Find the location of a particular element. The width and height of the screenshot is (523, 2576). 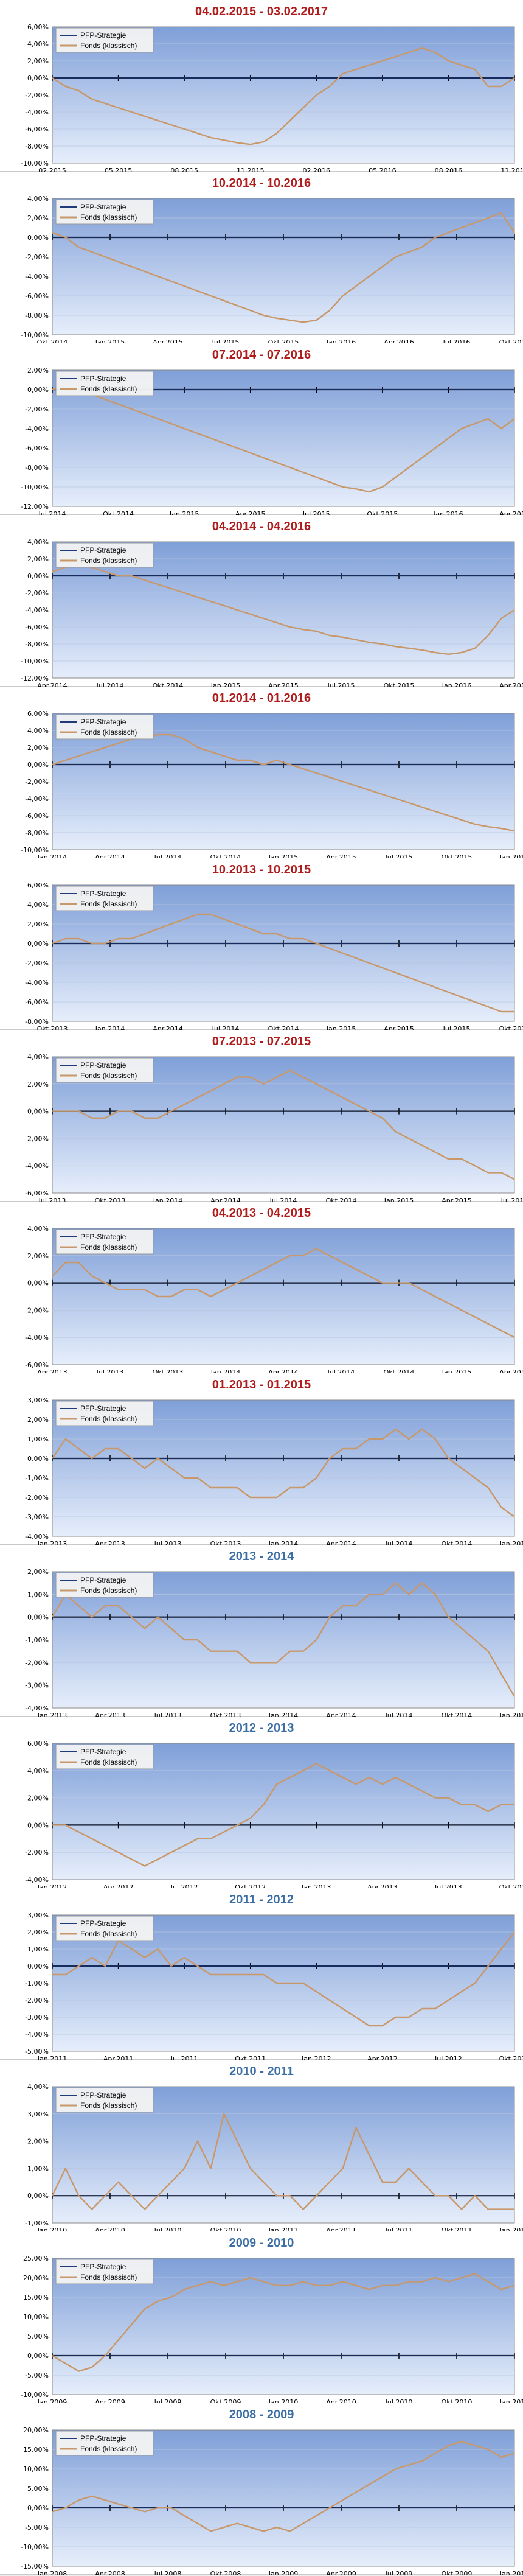

x-tick-label: Apr.2013 is located at coordinates (383, 1885).